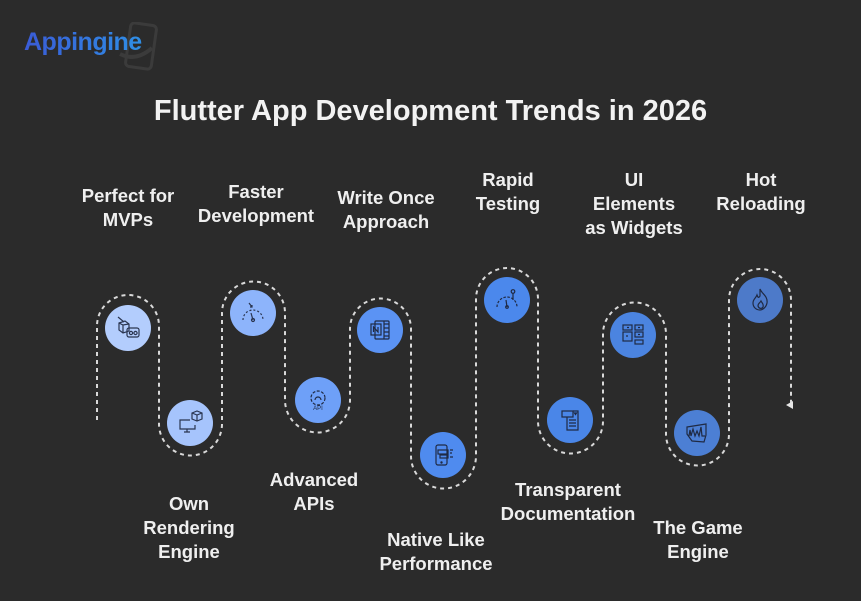 This screenshot has height=601, width=861. I want to click on document-icon, so click(570, 420).